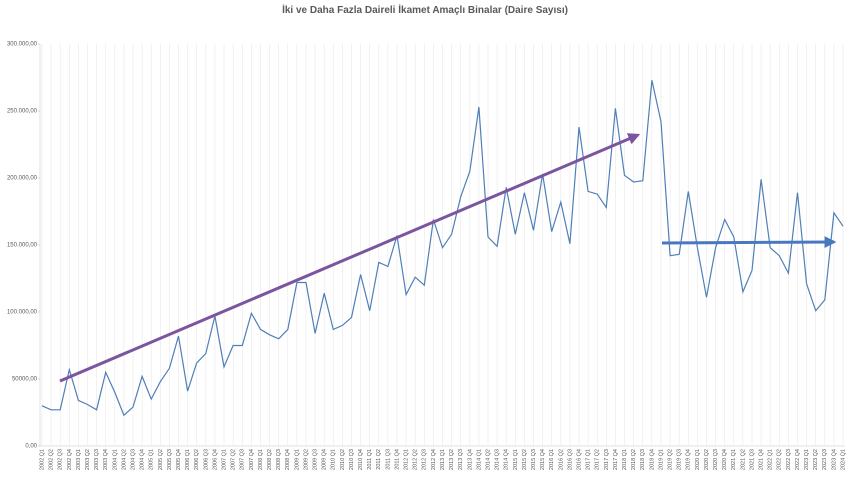 The height and width of the screenshot is (480, 850). What do you see at coordinates (798, 459) in the screenshot?
I see `x-tick-label: 2022 Q4` at bounding box center [798, 459].